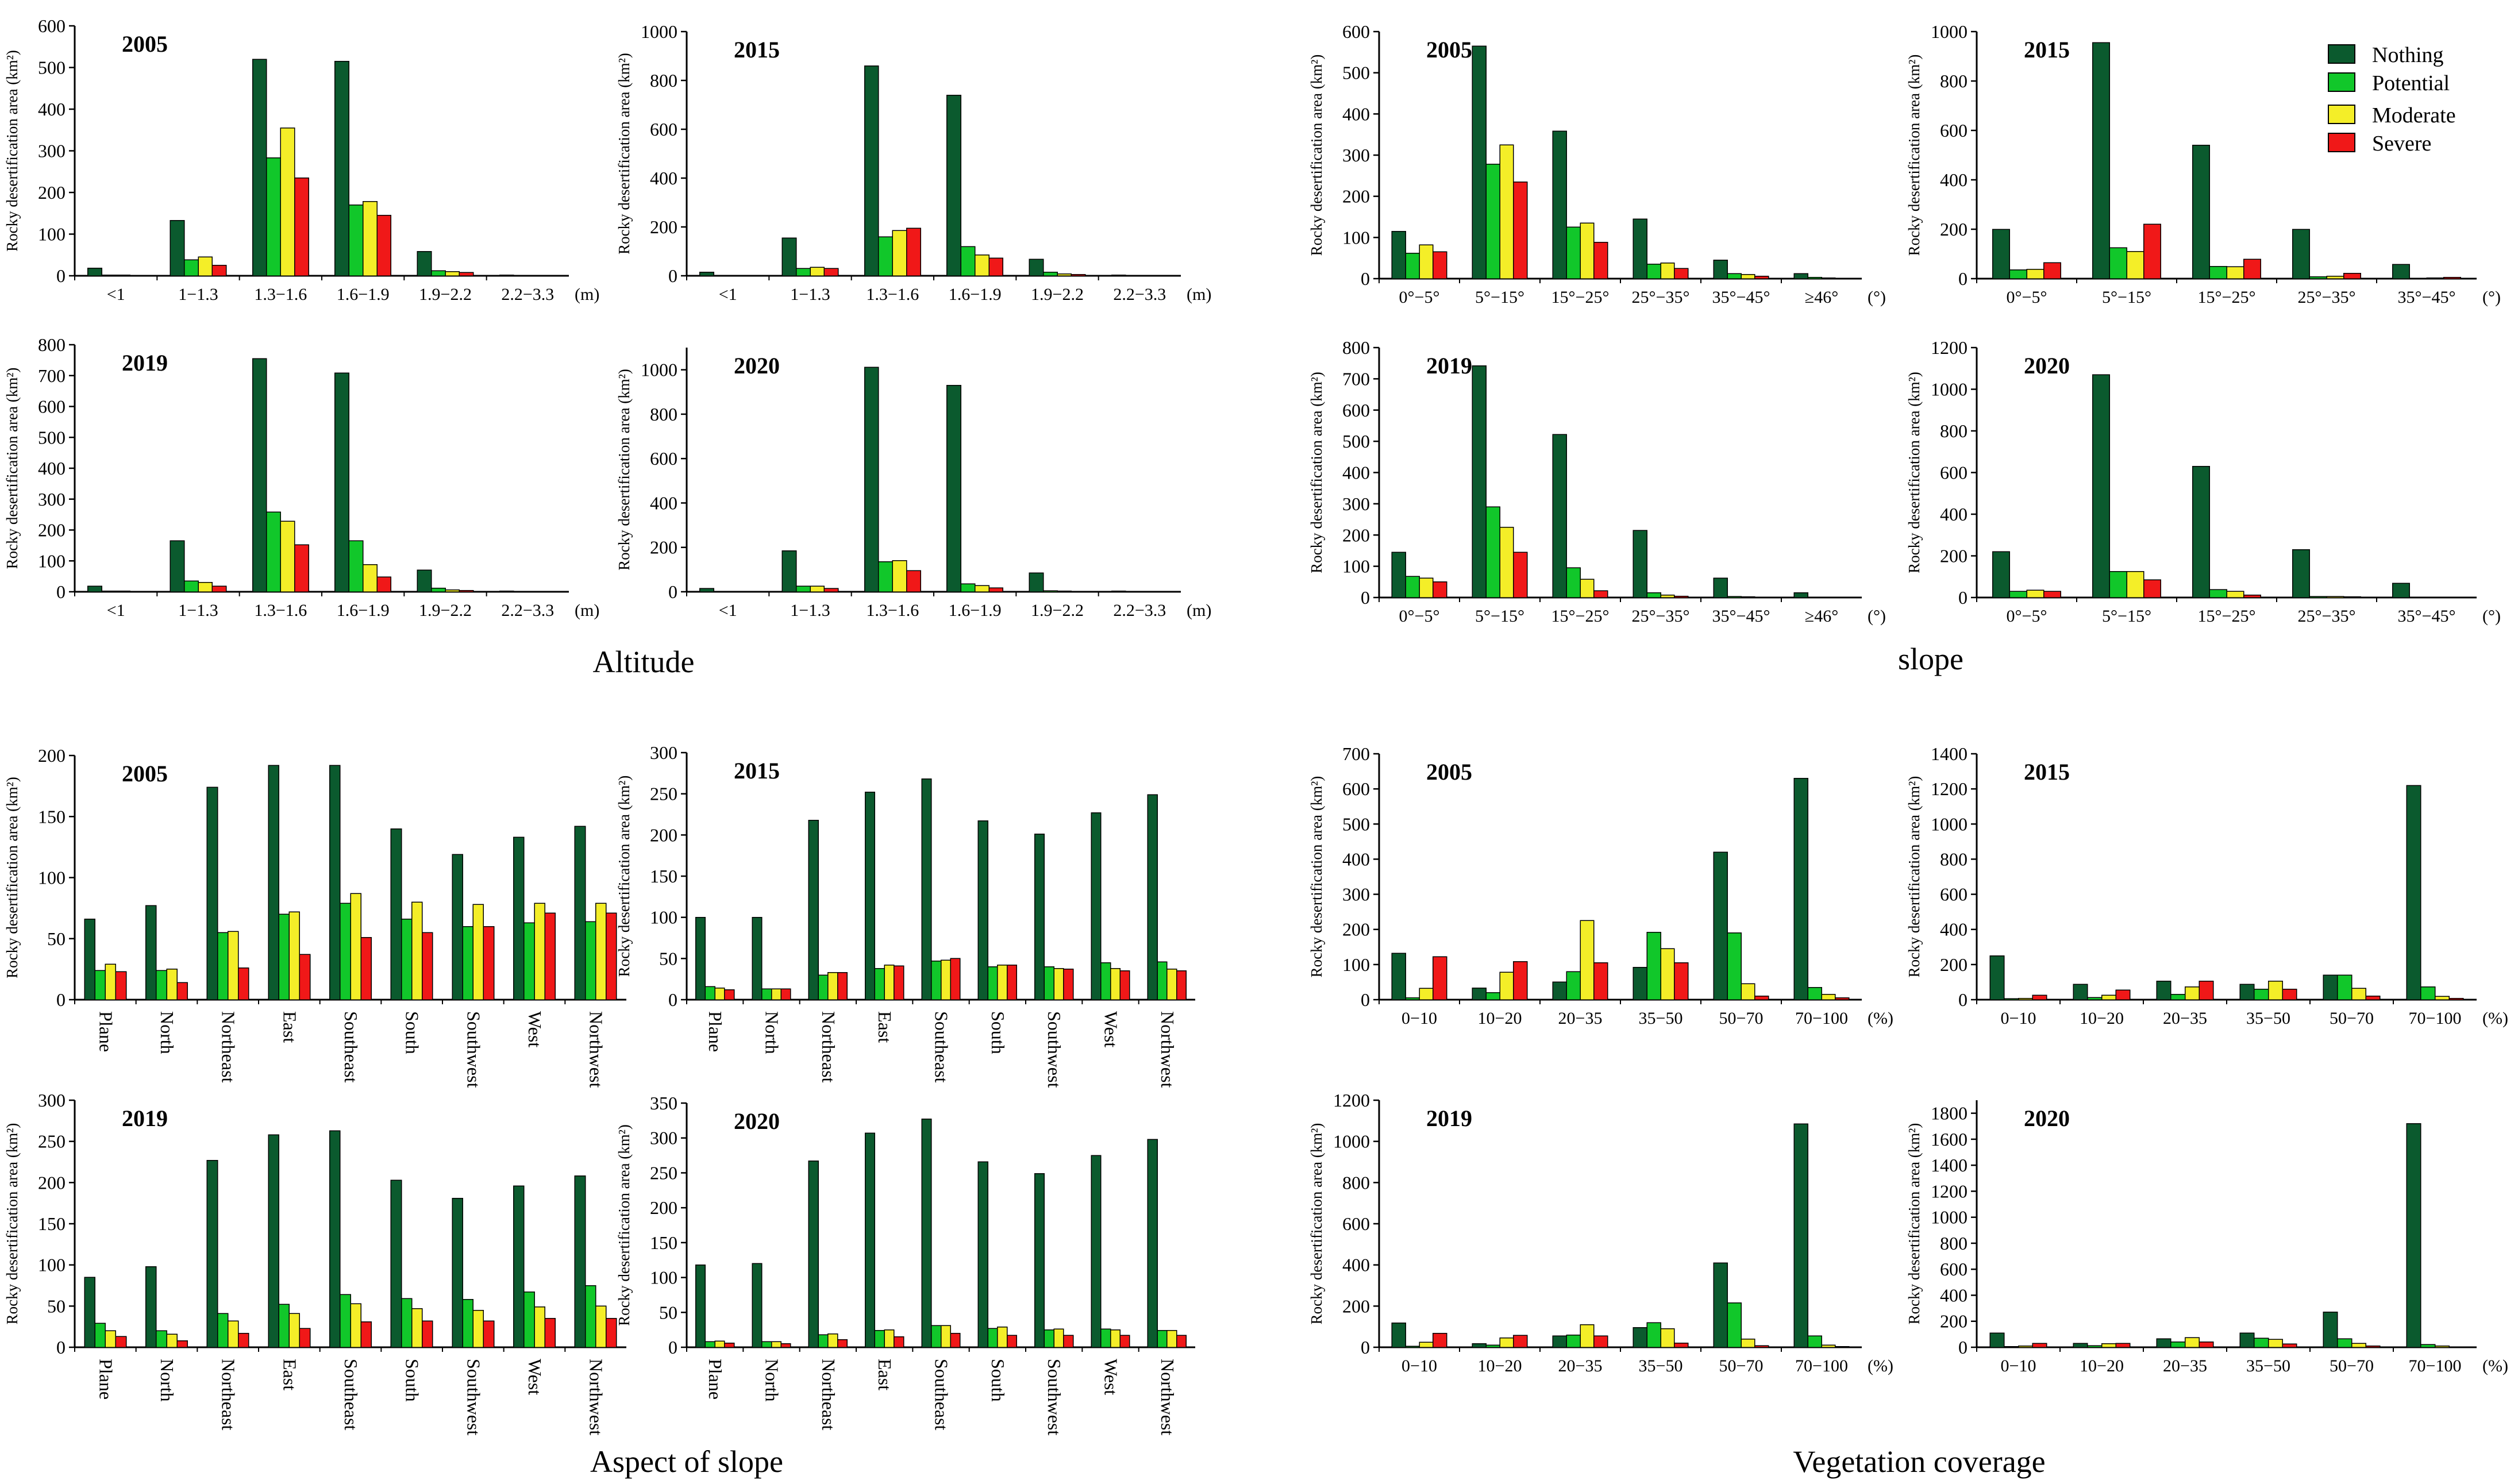 Image resolution: width=2518 pixels, height=1484 pixels. I want to click on x-tick-label: 15°−25°, so click(1581, 616).